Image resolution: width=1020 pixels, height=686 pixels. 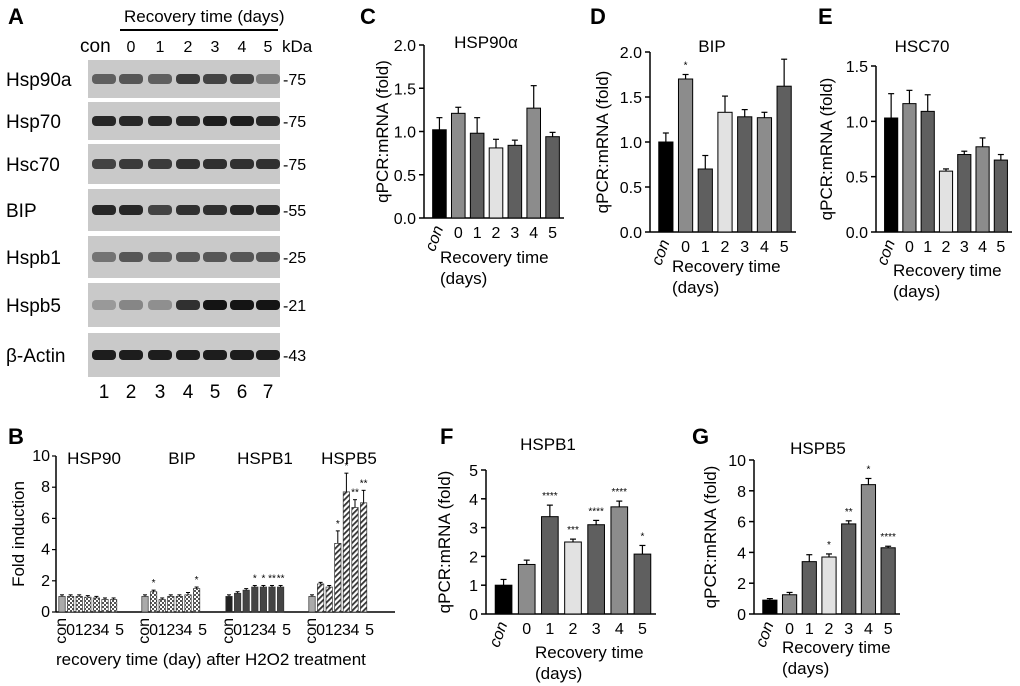 I want to click on blot-mw-marker: -55, so click(x=294, y=211).